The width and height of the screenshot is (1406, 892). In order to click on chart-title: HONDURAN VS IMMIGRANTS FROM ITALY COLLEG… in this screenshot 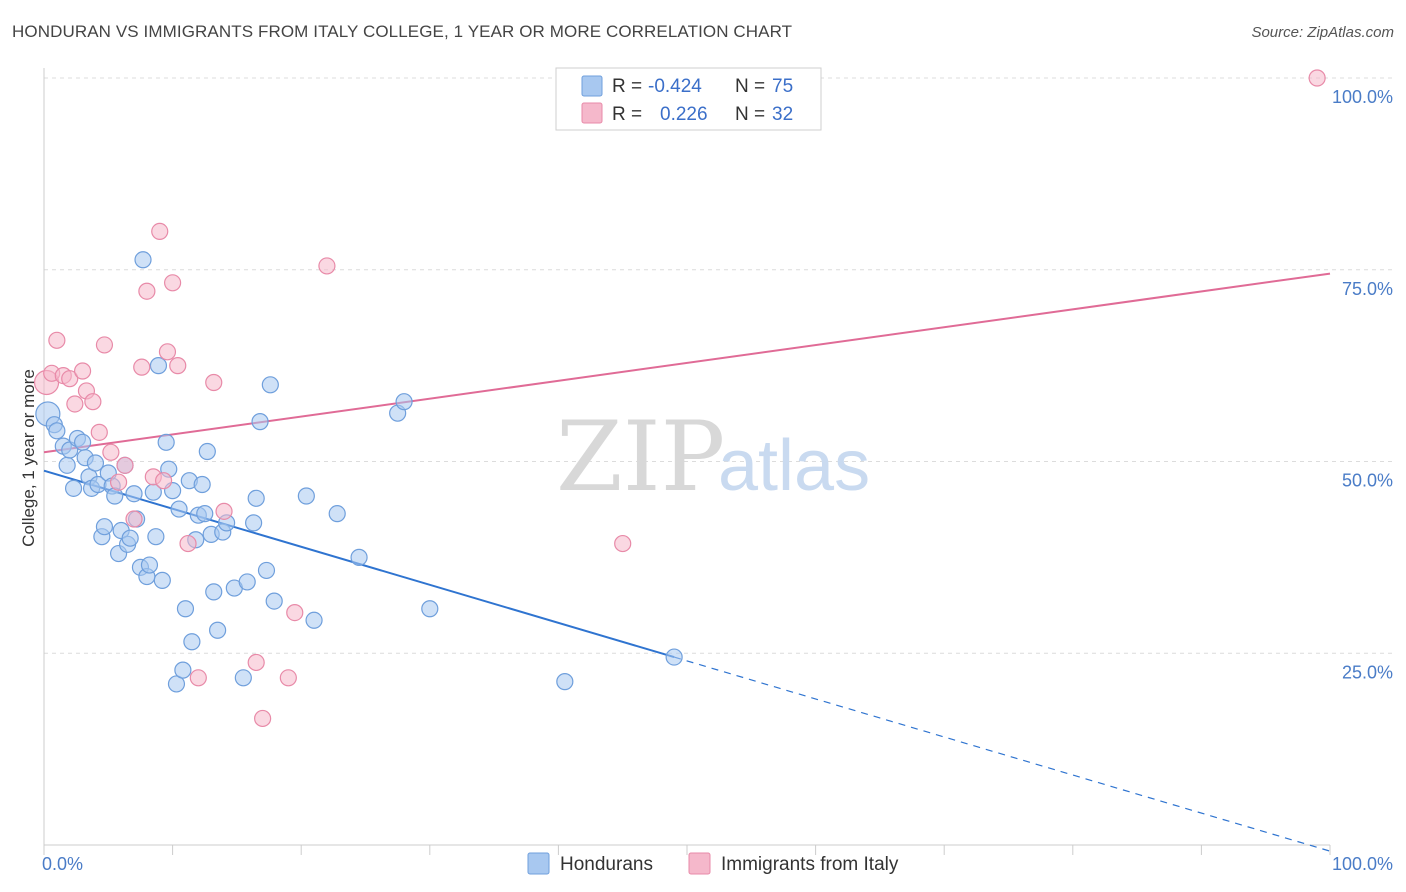, I will do `click(402, 31)`.